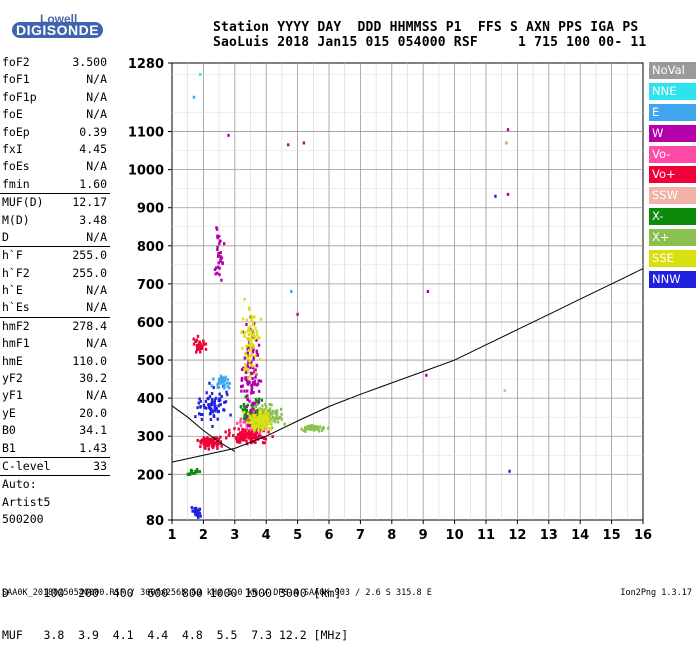 The height and width of the screenshot is (656, 700). I want to click on x-tick-label: 12, so click(517, 535).